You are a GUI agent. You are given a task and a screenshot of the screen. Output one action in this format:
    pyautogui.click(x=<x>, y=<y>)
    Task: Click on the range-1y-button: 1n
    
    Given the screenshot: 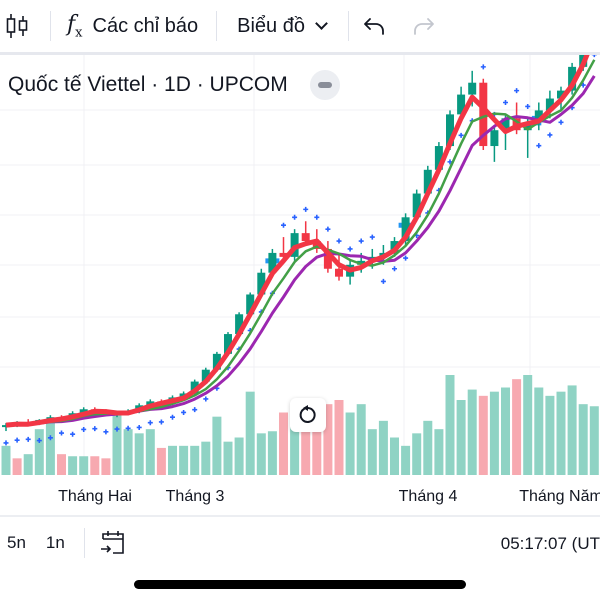 What is the action you would take?
    pyautogui.click(x=55, y=542)
    